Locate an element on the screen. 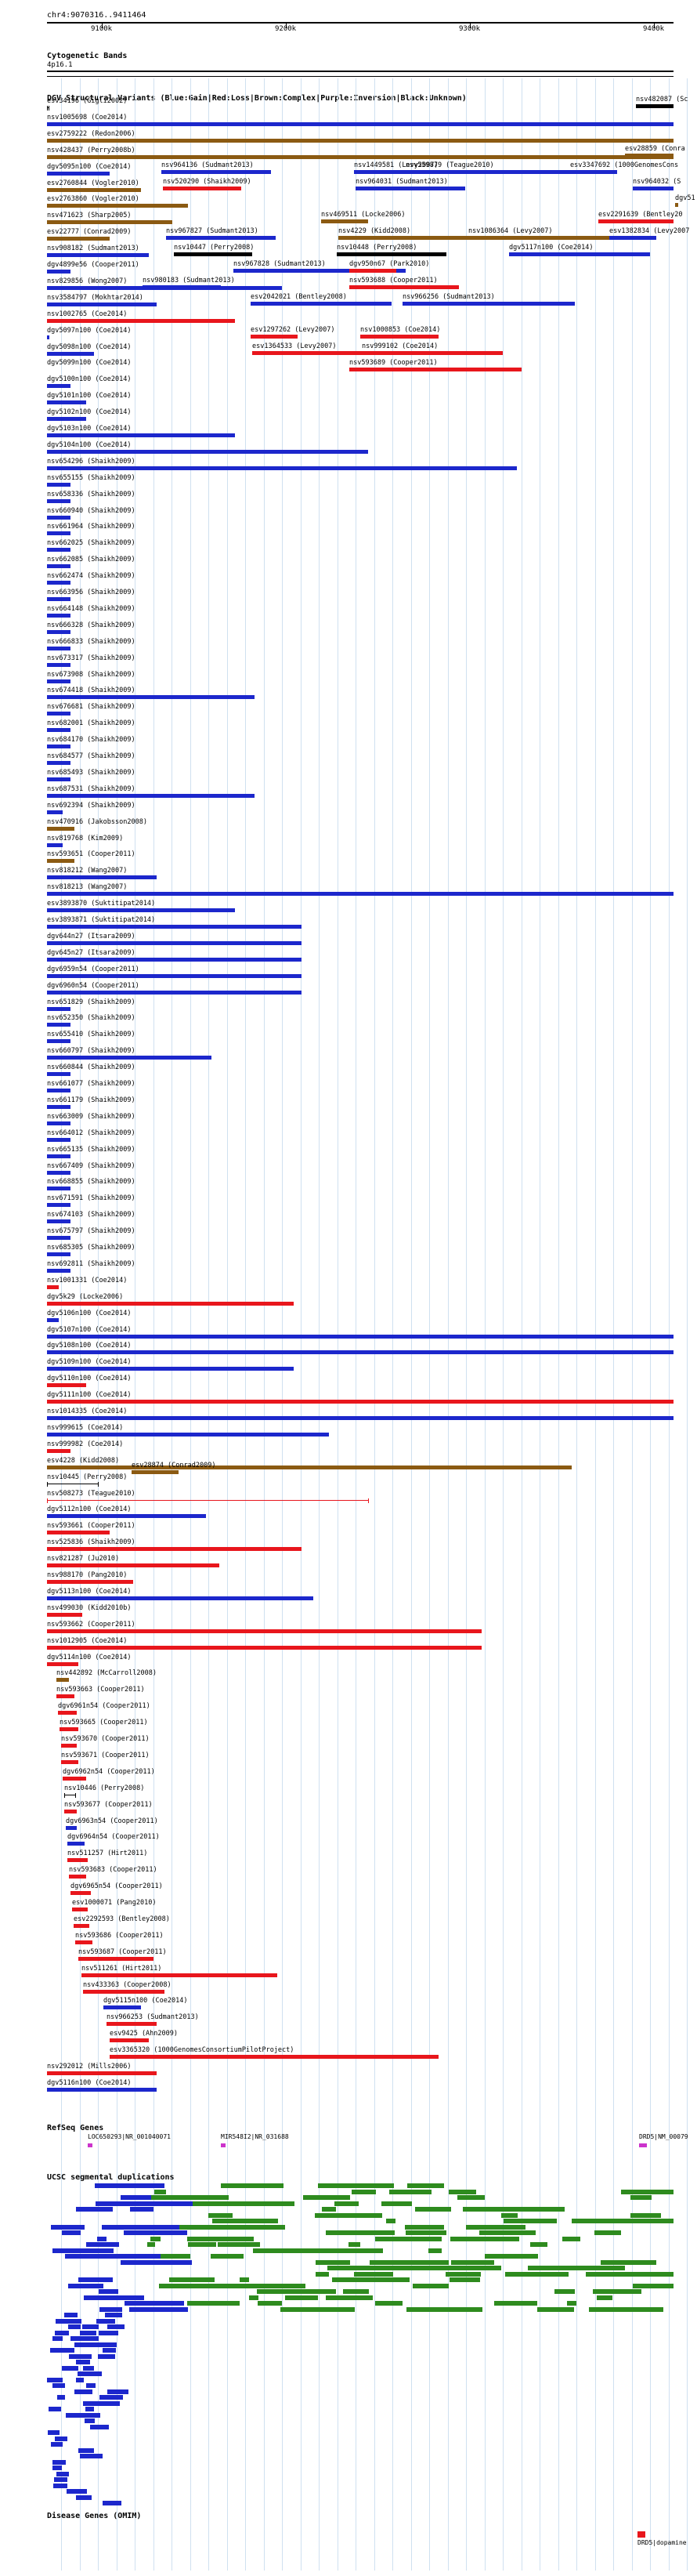  refseq-gene is located at coordinates (643, 2145).